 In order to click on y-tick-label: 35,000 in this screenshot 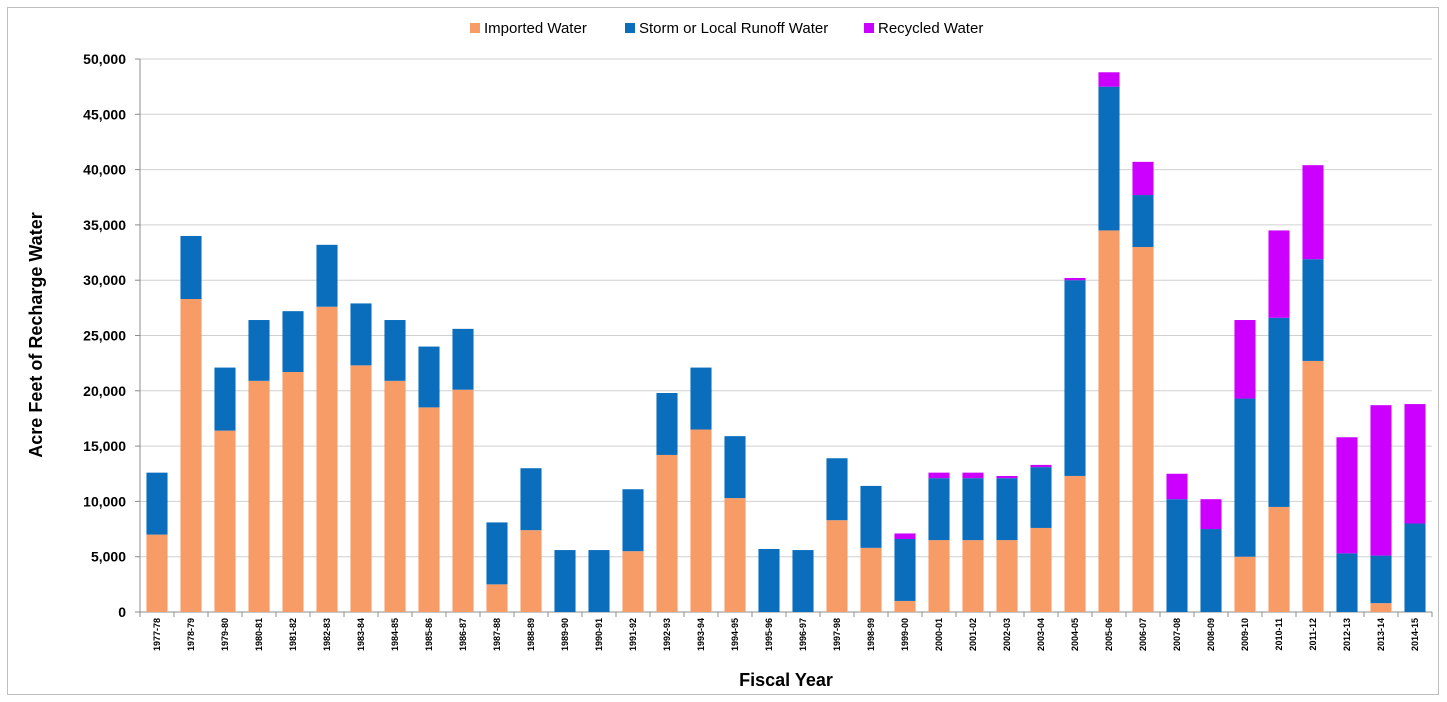, I will do `click(104, 225)`.